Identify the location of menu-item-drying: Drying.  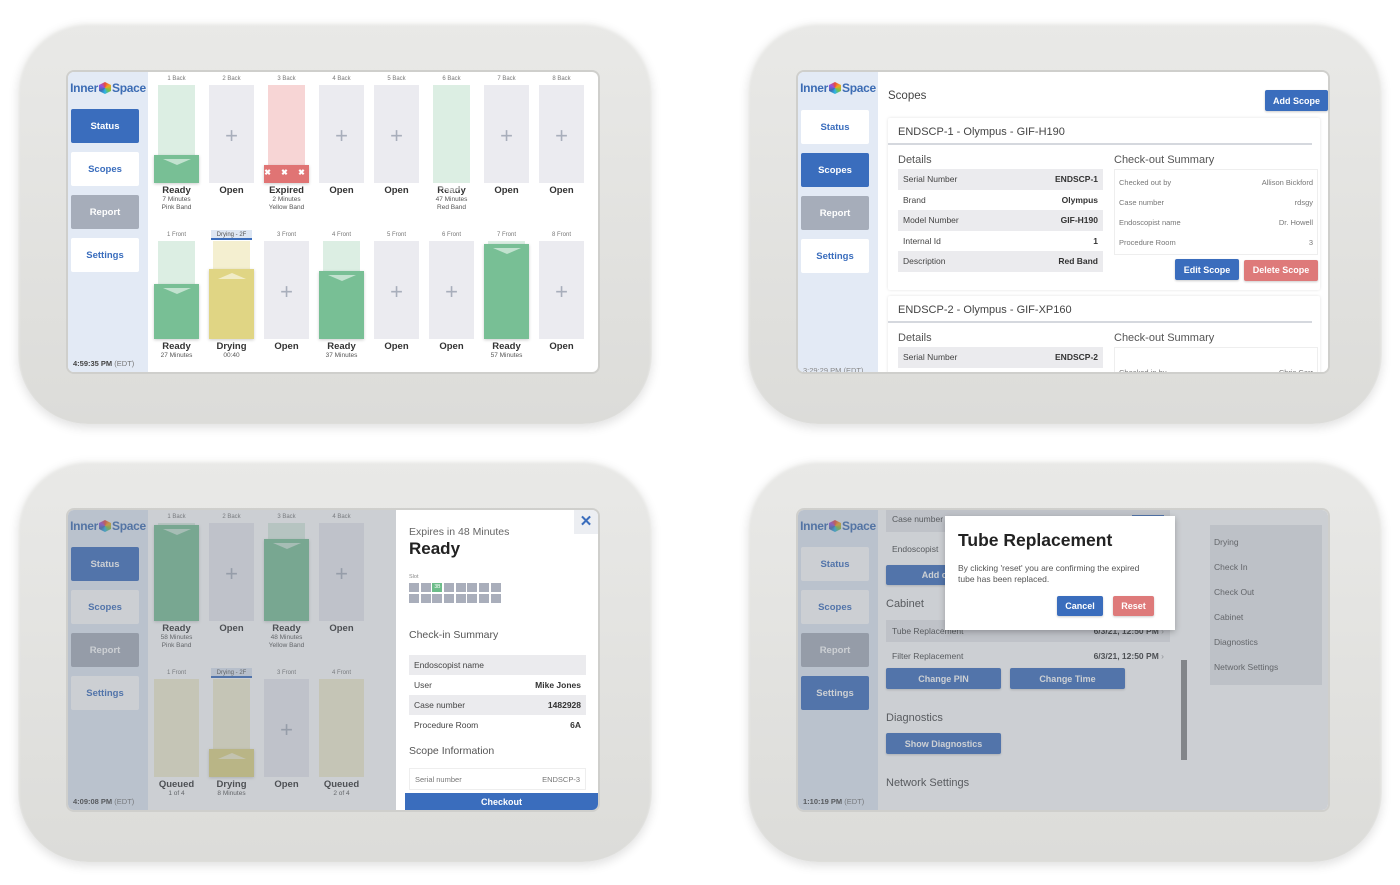
(1226, 542).